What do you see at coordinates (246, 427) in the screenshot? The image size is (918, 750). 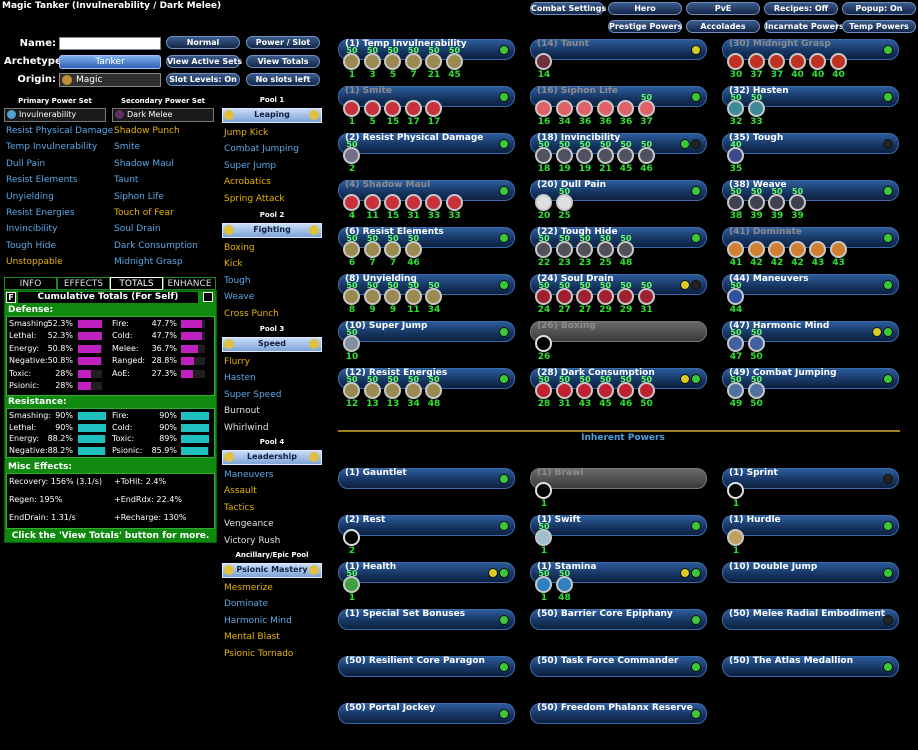 I see `power-list-item: Whirlwind` at bounding box center [246, 427].